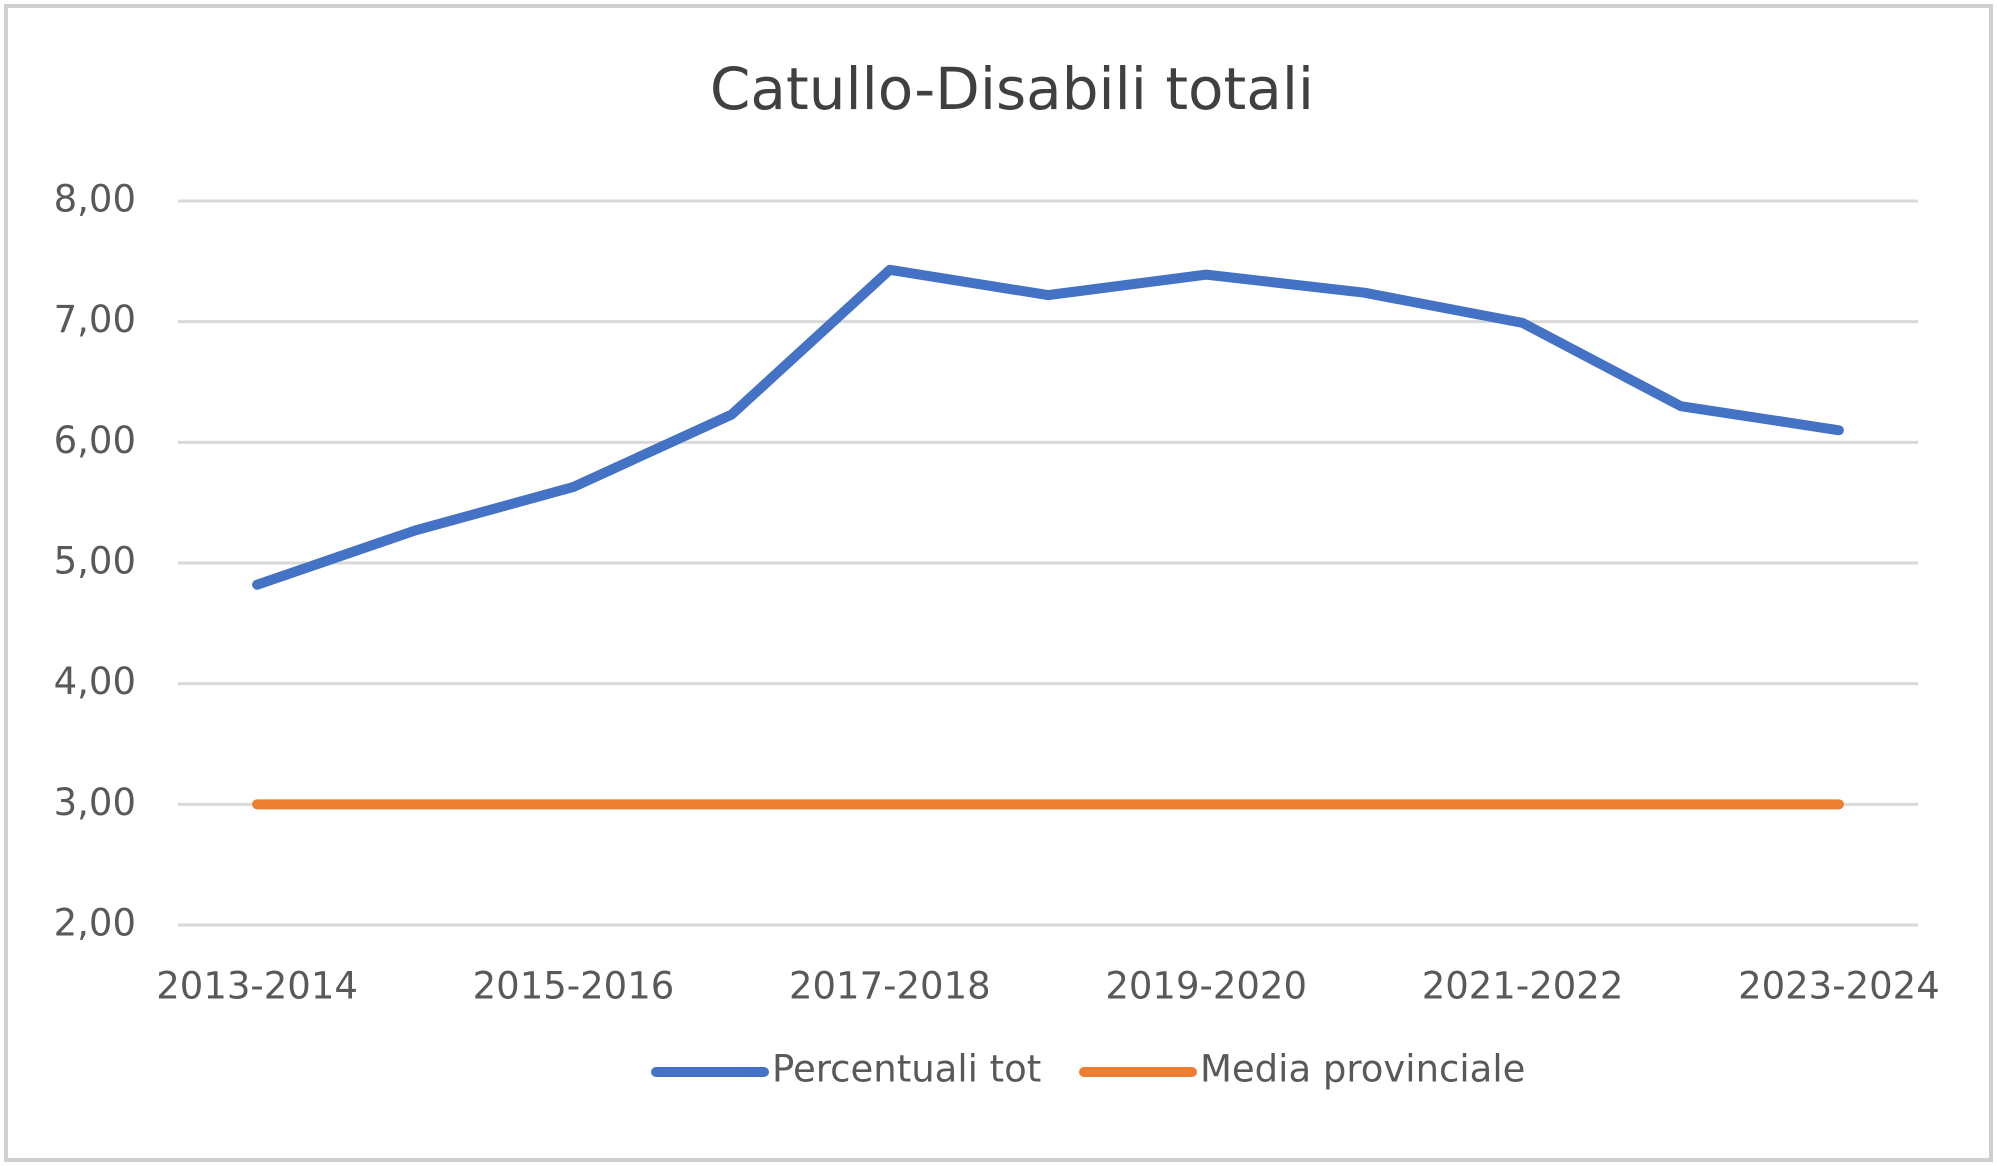 The height and width of the screenshot is (1166, 1997). I want to click on x-tick-label: 2021-2022, so click(1523, 986).